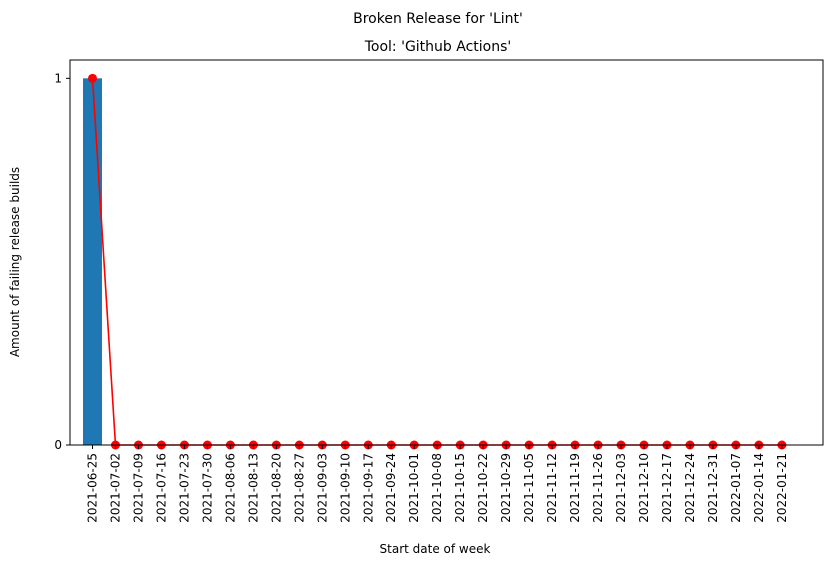 Image resolution: width=833 pixels, height=564 pixels. I want to click on x-tick-label: 2021-09-03, so click(322, 488).